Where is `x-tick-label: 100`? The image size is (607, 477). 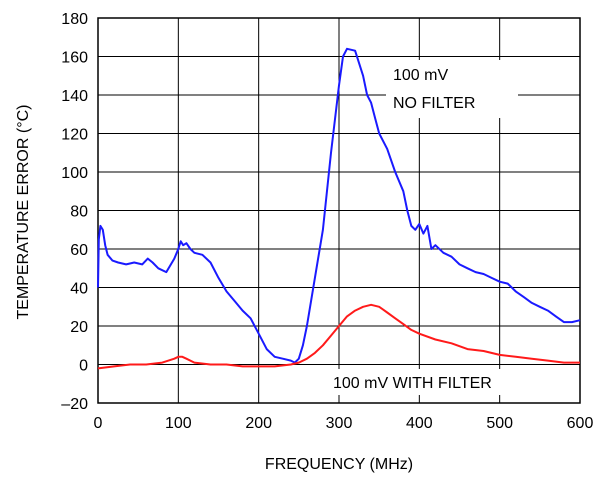
x-tick-label: 100 is located at coordinates (178, 423).